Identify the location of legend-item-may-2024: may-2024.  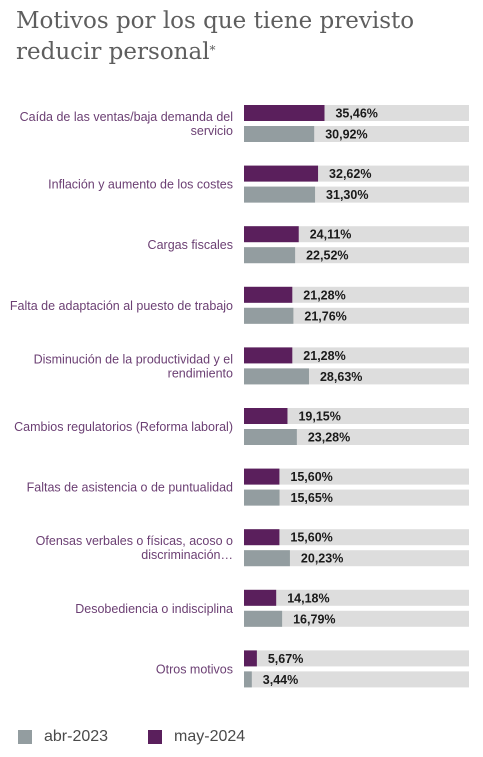
(196, 737).